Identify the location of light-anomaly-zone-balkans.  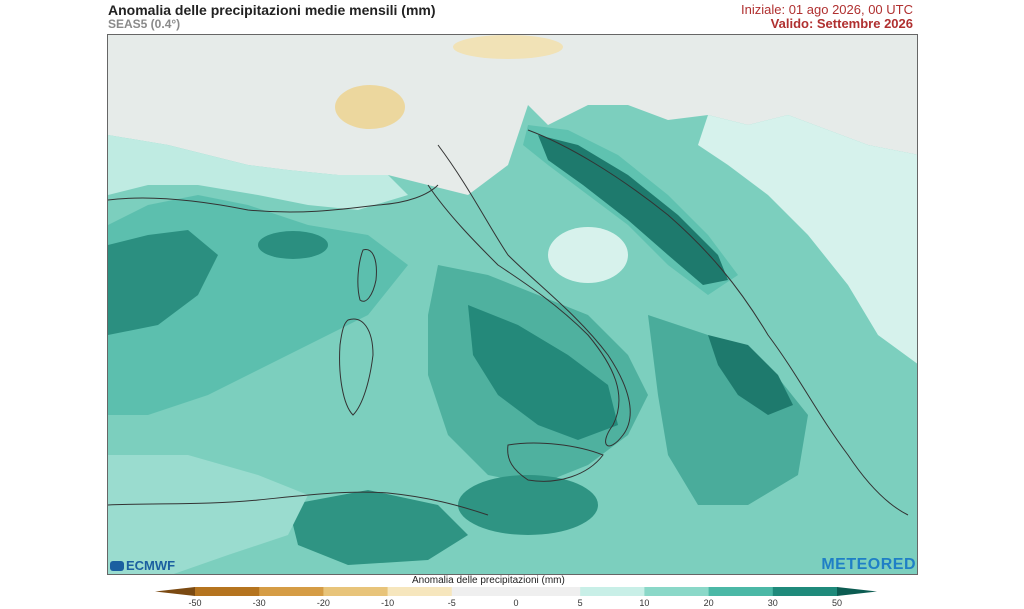
(807, 239).